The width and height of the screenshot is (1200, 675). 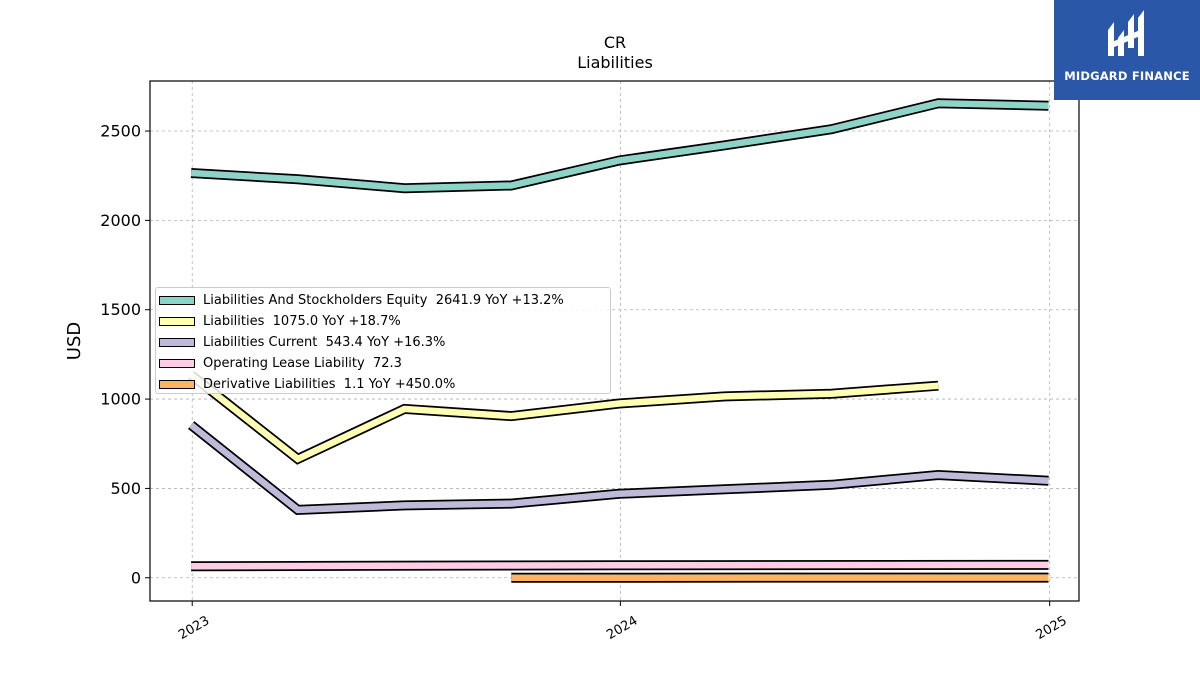 What do you see at coordinates (302, 321) in the screenshot?
I see `legend-label: Liabilities 1075.0 YoY +18.7%` at bounding box center [302, 321].